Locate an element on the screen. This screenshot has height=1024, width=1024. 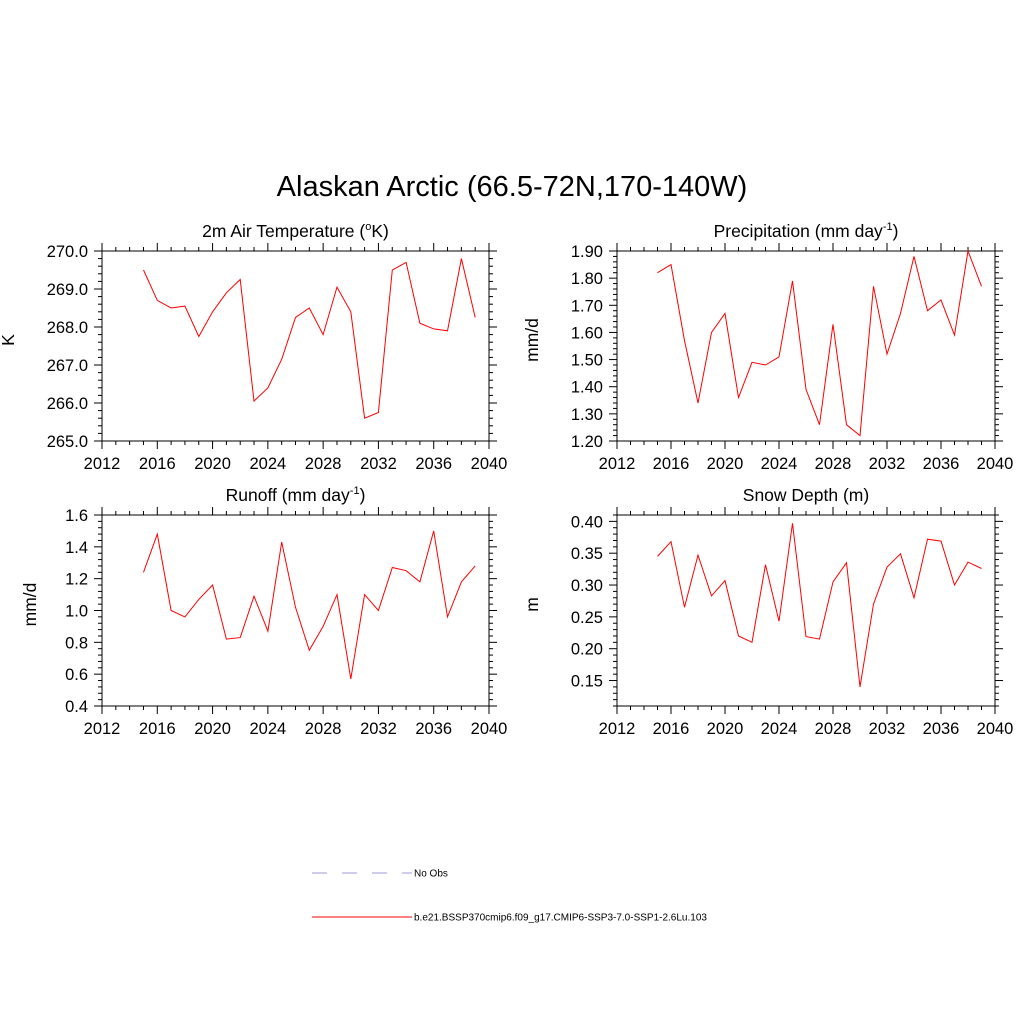
panel-title: Runoff (mm day-1) is located at coordinates (296, 495).